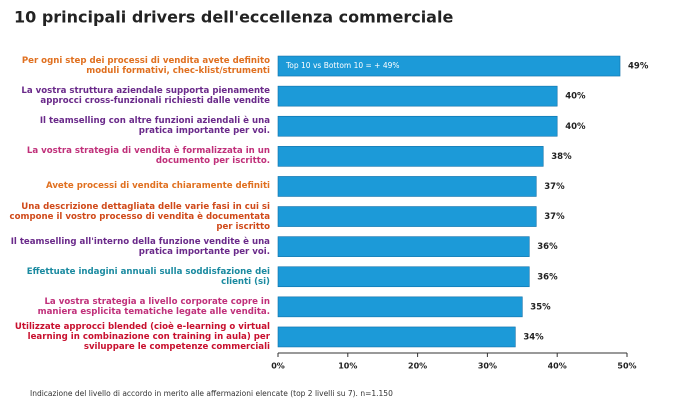 The height and width of the screenshot is (406, 700). Describe the element at coordinates (638, 67) in the screenshot. I see `value-label: 49%` at that location.